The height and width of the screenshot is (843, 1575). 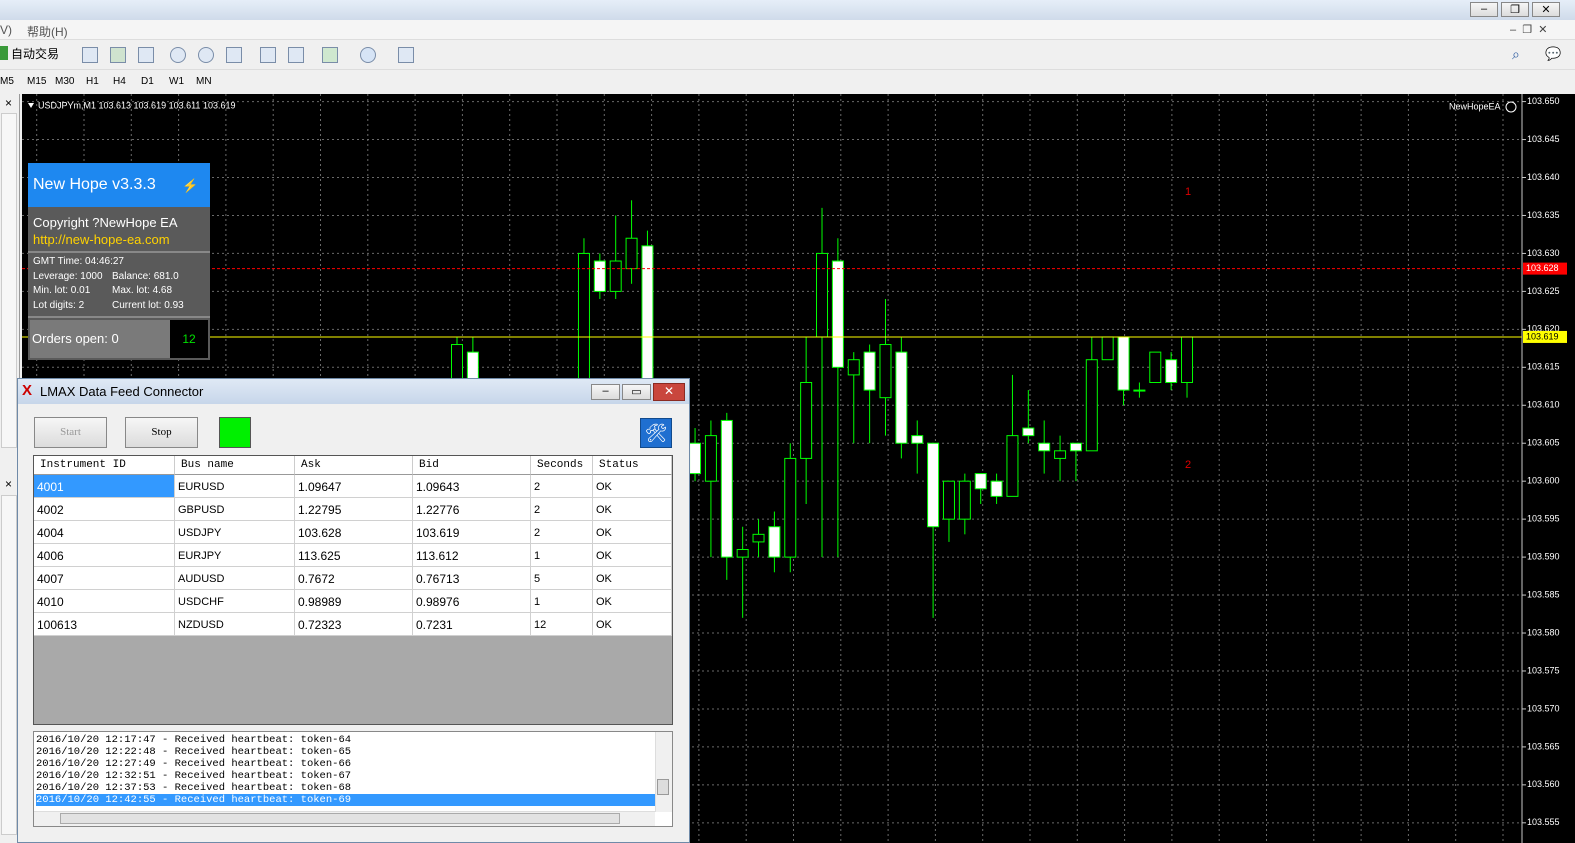 What do you see at coordinates (562, 578) in the screenshot?
I see `table-cell: 5` at bounding box center [562, 578].